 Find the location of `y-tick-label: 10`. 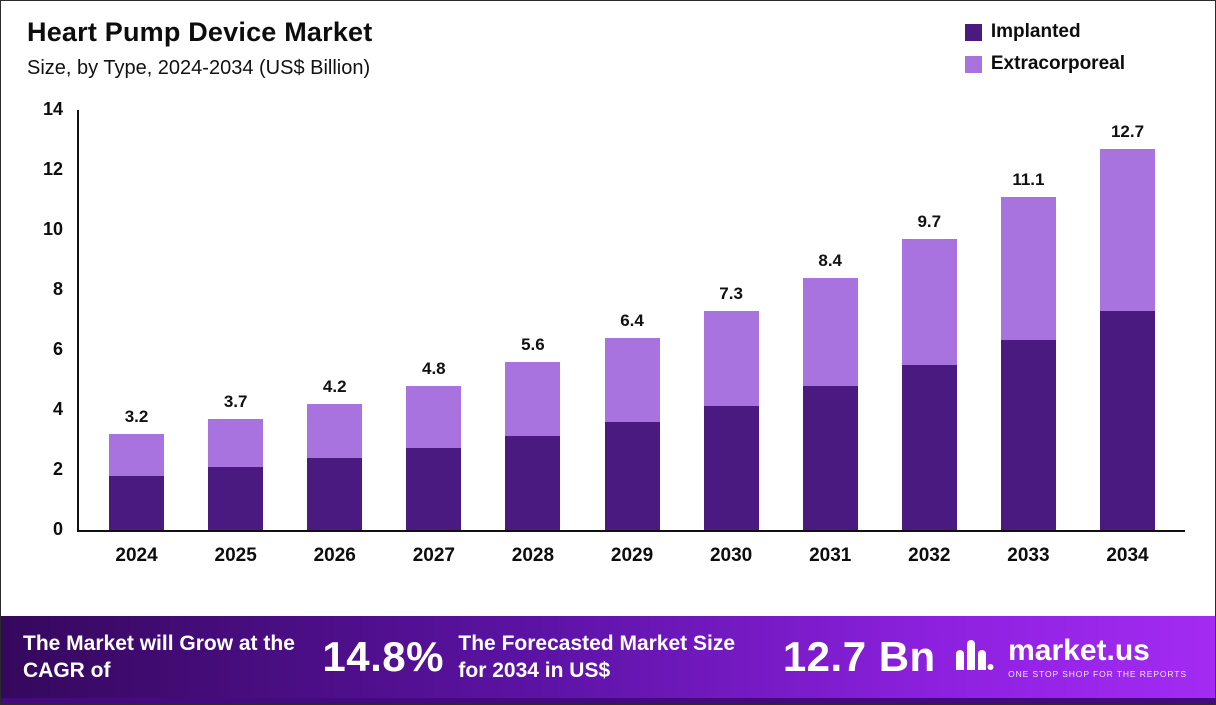

y-tick-label: 10 is located at coordinates (52, 229).